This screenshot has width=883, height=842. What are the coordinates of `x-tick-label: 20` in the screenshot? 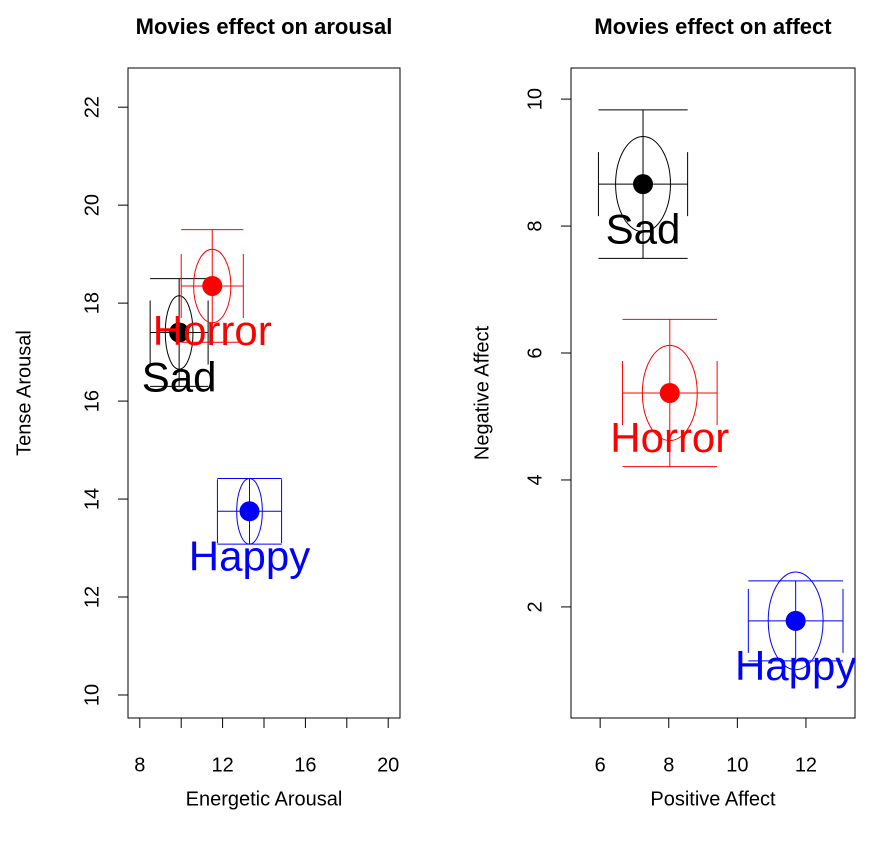 It's located at (388, 765).